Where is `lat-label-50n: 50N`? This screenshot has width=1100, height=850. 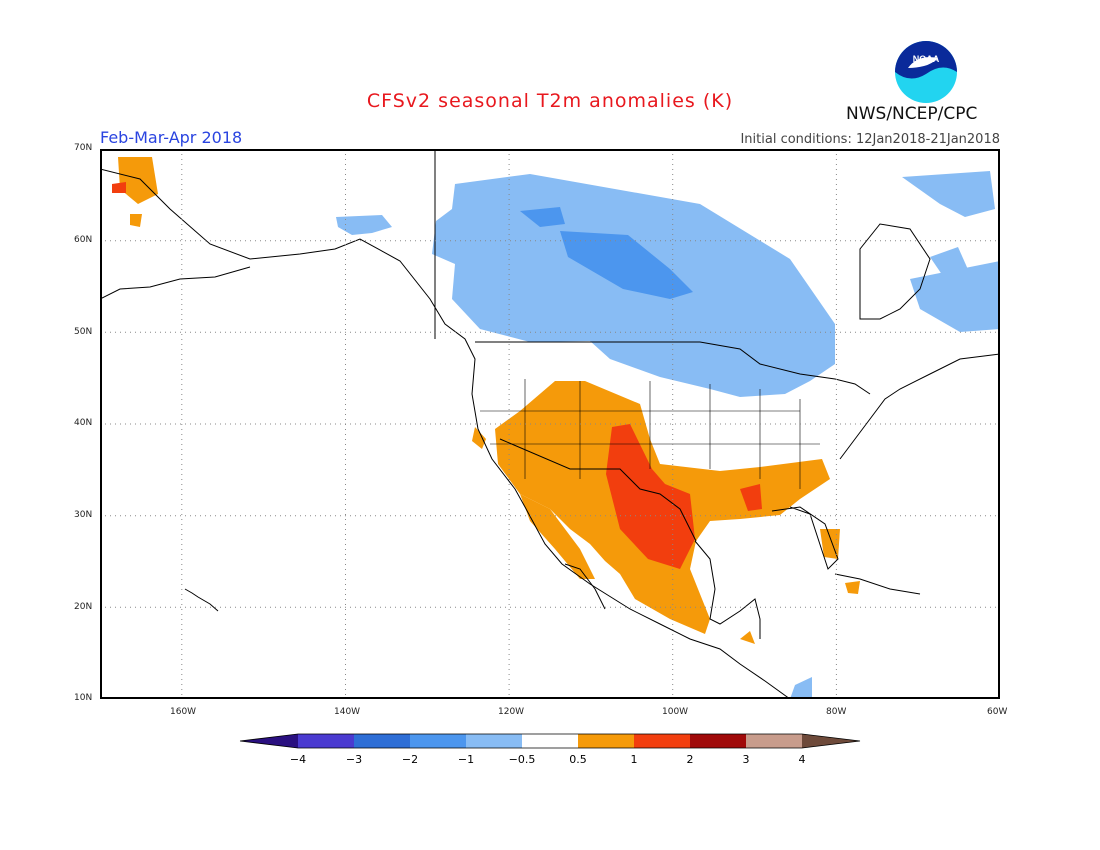
lat-label-50n: 50N is located at coordinates (83, 332).